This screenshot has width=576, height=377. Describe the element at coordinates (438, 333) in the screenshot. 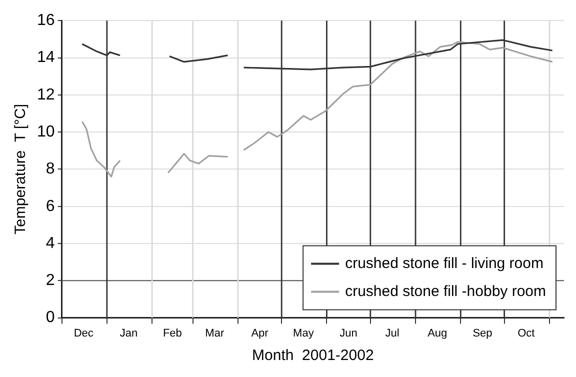

I see `x-tick-label: Aug` at that location.